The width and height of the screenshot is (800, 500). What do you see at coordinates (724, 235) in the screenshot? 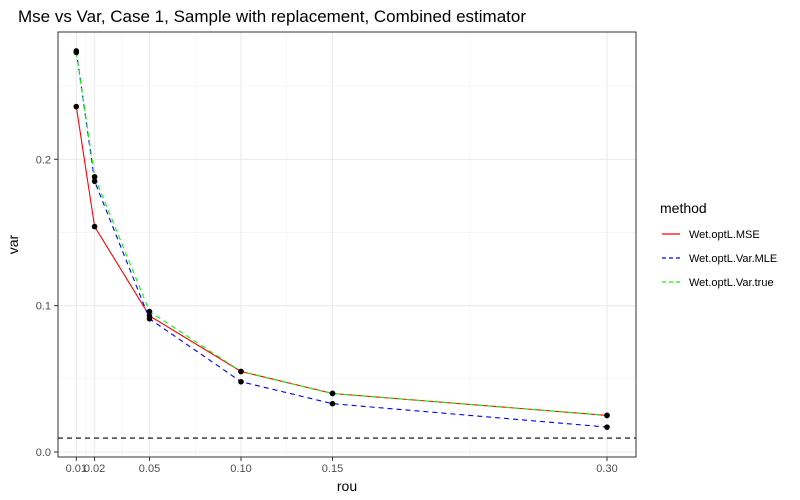
I see `legend-label: Wet.optL.MSE` at bounding box center [724, 235].